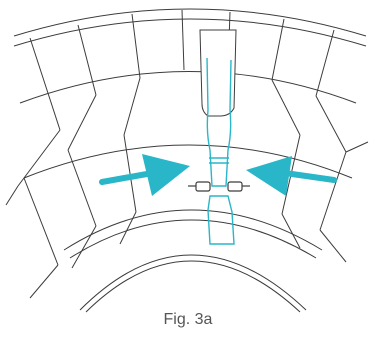 The height and width of the screenshot is (343, 376). Describe the element at coordinates (219, 122) in the screenshot. I see `strap-upper` at that location.